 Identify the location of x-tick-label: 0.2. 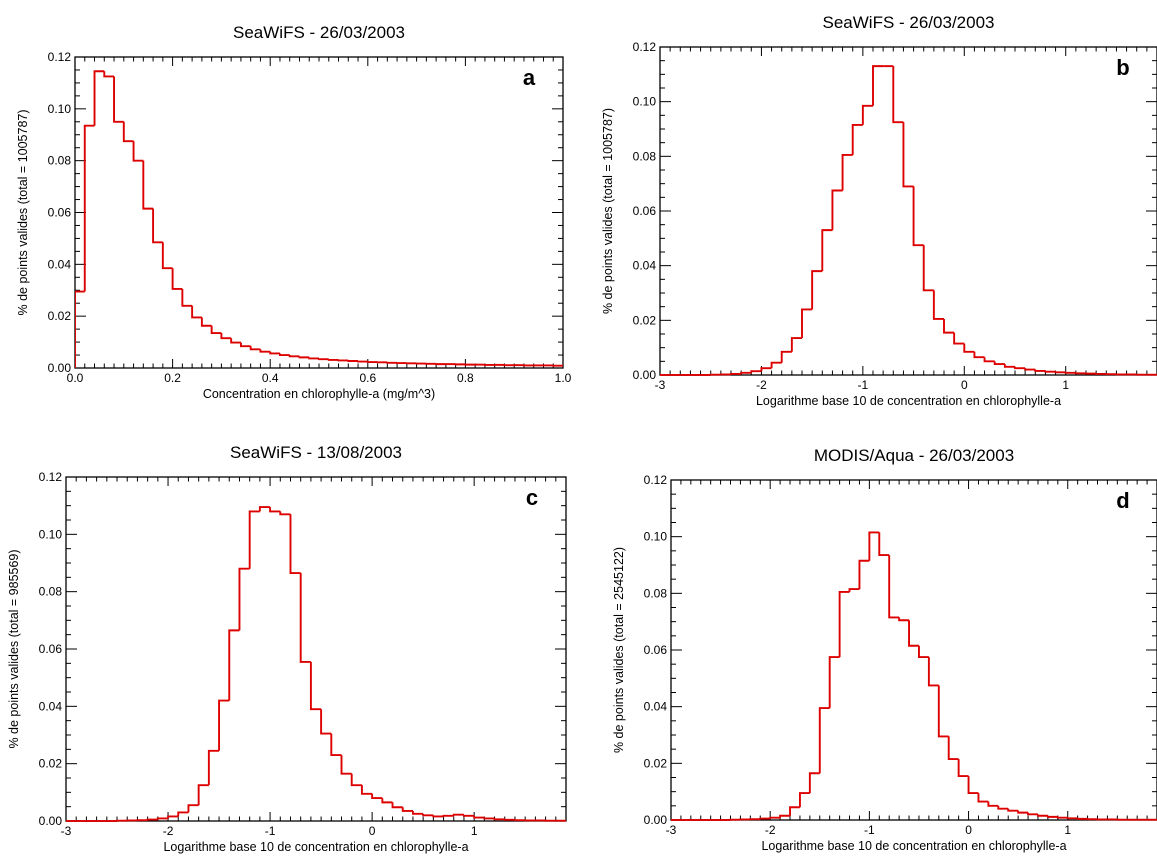
(172, 378).